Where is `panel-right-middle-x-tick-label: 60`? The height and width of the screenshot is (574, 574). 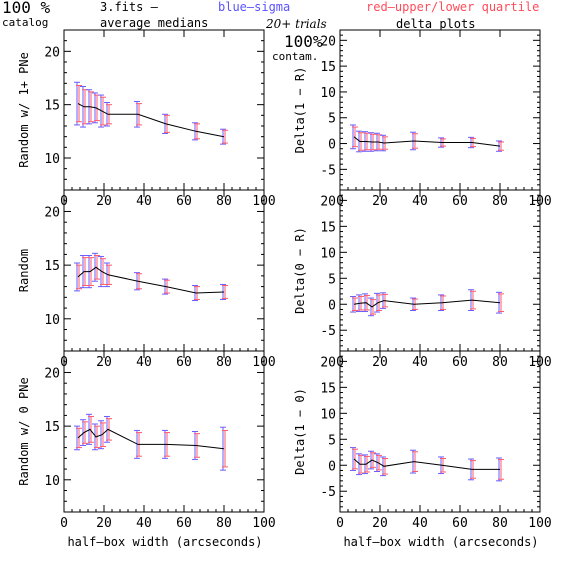
panel-right-middle-x-tick-label: 60 is located at coordinates (460, 362).